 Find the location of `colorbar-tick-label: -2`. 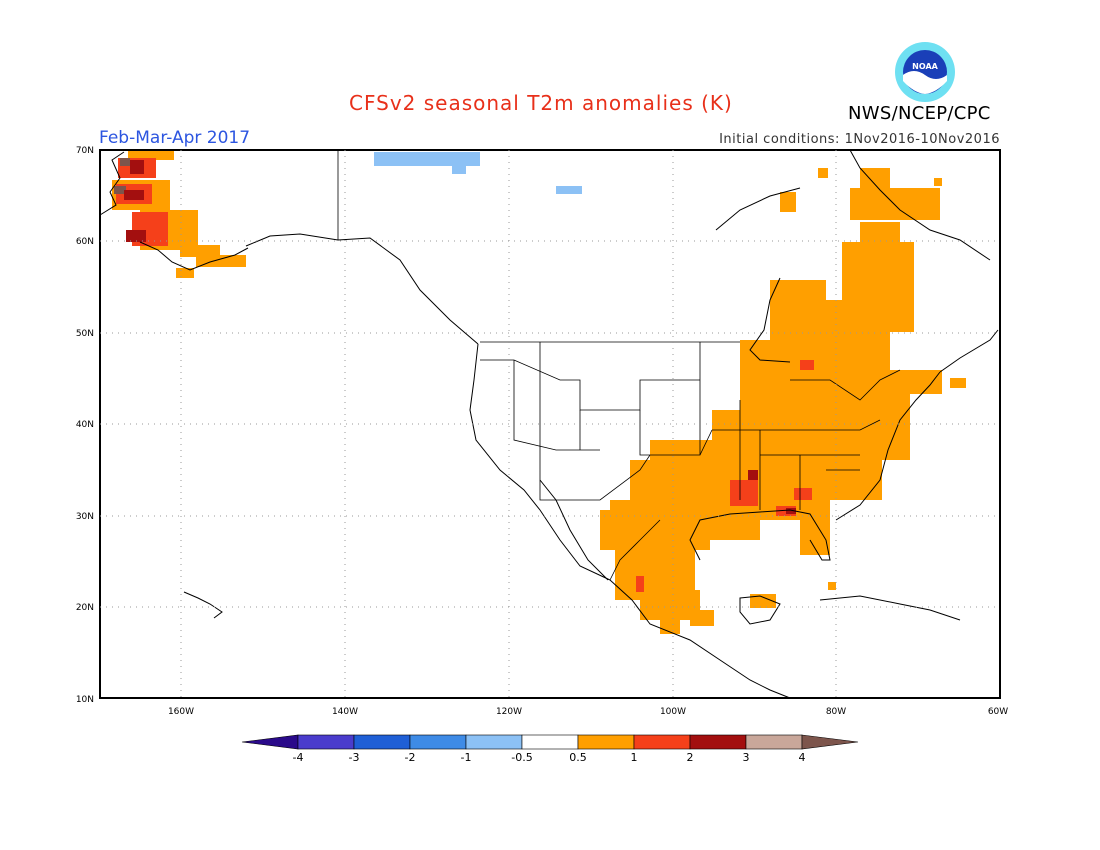

colorbar-tick-label: -2 is located at coordinates (410, 757).